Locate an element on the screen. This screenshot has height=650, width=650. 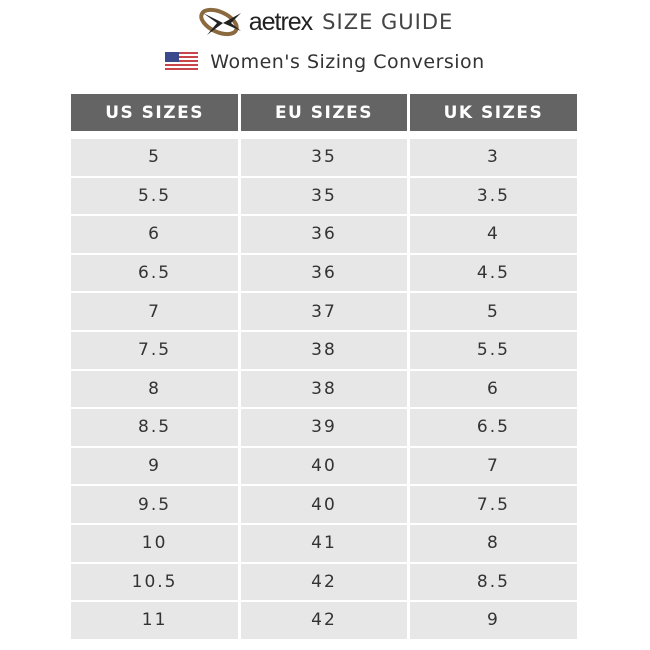
us-size-cell: 10 is located at coordinates (156, 543).